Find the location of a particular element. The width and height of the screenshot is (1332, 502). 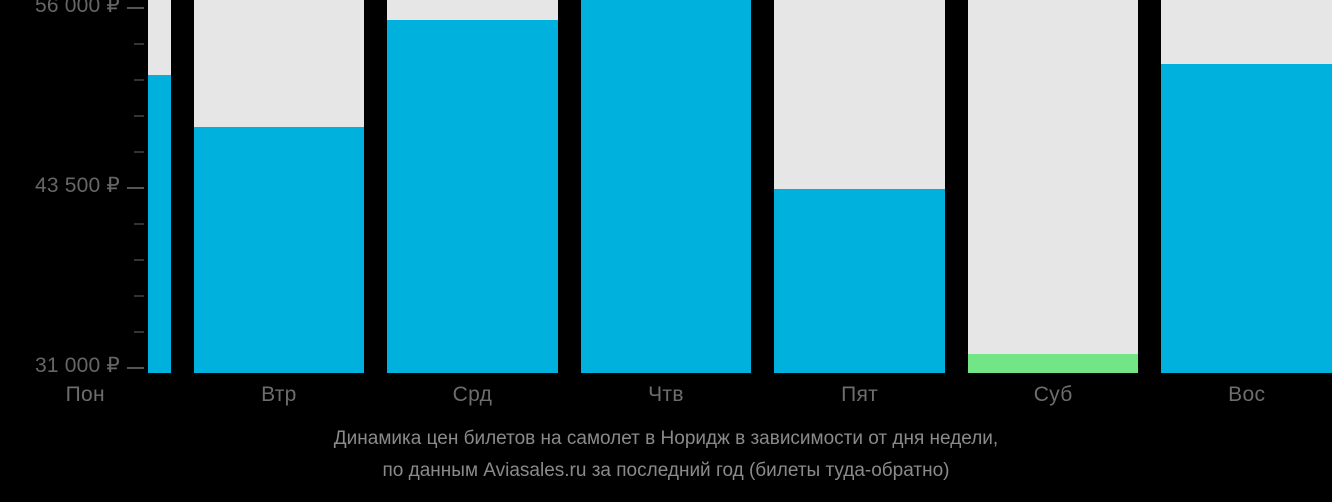

x-axis: Пон Втр Срд Чтв Пят Суб Вос is located at coordinates (666, 397).